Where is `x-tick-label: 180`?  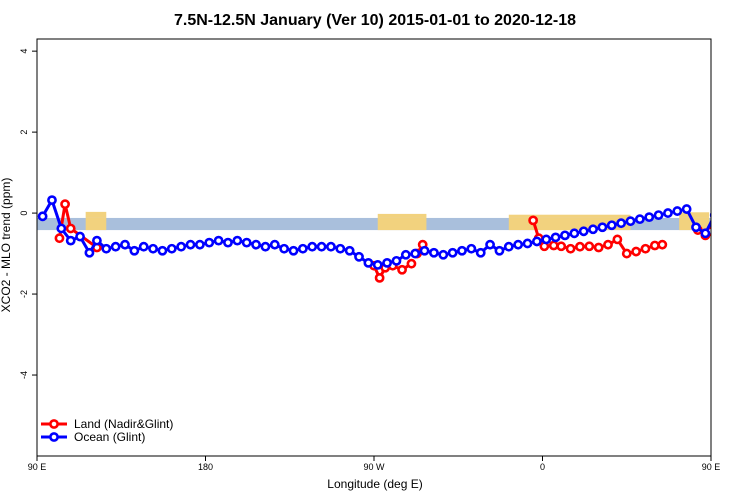
x-tick-label: 180 is located at coordinates (205, 467).